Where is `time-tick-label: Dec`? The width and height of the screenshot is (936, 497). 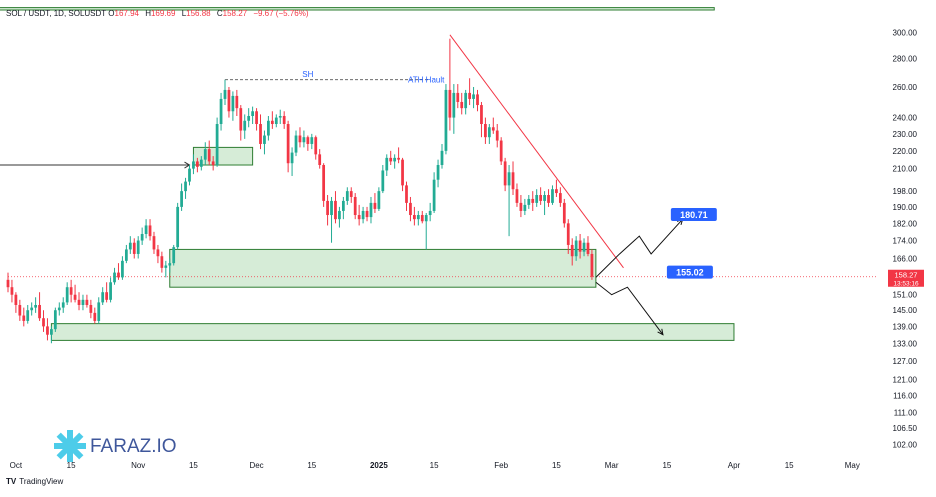 time-tick-label: Dec is located at coordinates (256, 465).